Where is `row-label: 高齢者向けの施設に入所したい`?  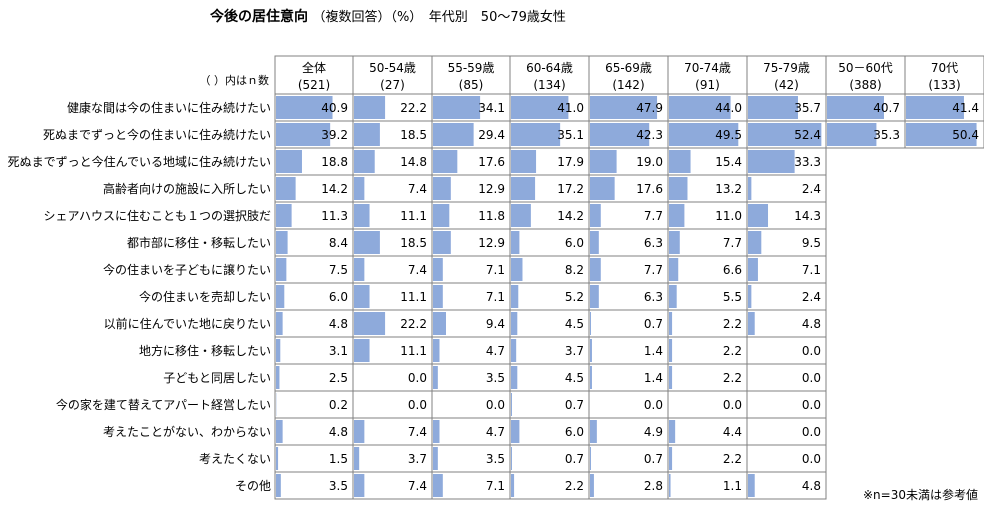 row-label: 高齢者向けの施設に入所したい is located at coordinates (187, 188).